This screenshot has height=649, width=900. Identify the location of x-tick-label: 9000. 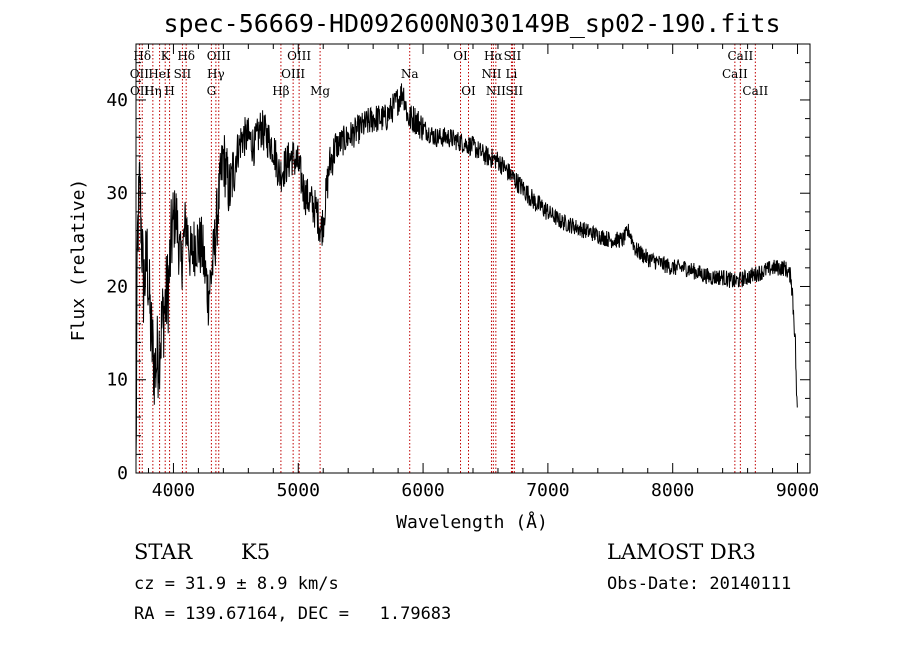
(797, 490).